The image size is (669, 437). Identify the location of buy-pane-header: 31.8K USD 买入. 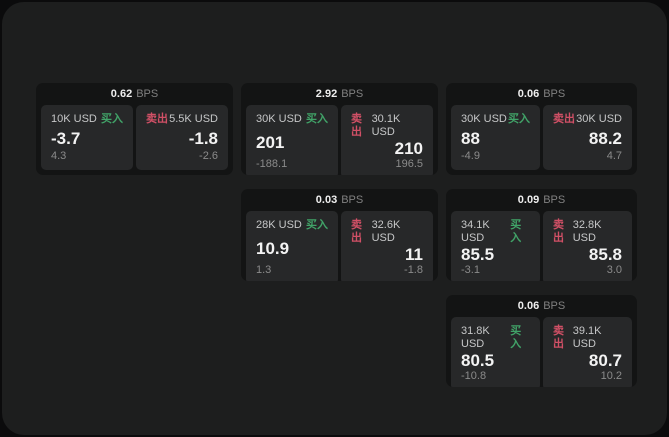
(495, 338).